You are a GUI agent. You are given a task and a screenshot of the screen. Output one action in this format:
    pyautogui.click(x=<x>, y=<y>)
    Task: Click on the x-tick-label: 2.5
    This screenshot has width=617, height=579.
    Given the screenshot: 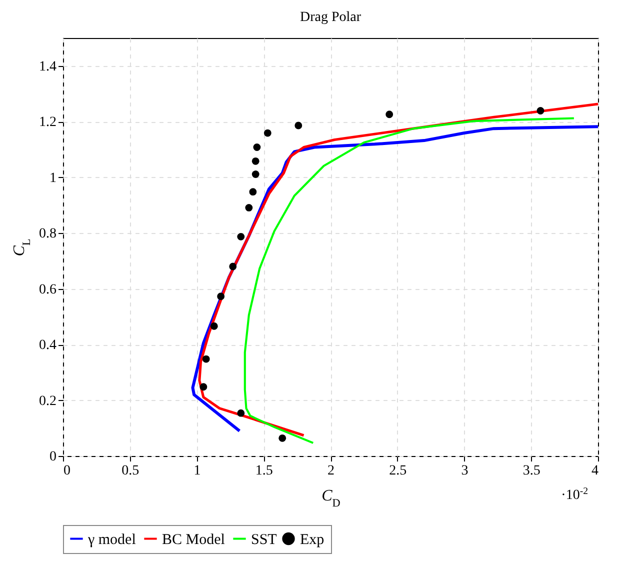 What is the action you would take?
    pyautogui.click(x=398, y=471)
    